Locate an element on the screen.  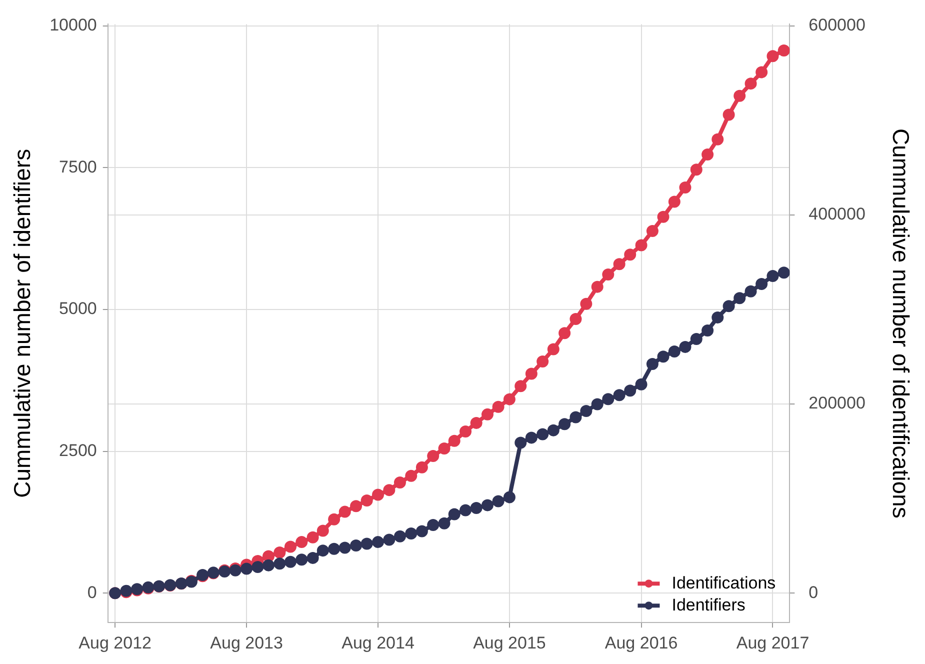
y-tick-label: 0 is located at coordinates (92, 592).